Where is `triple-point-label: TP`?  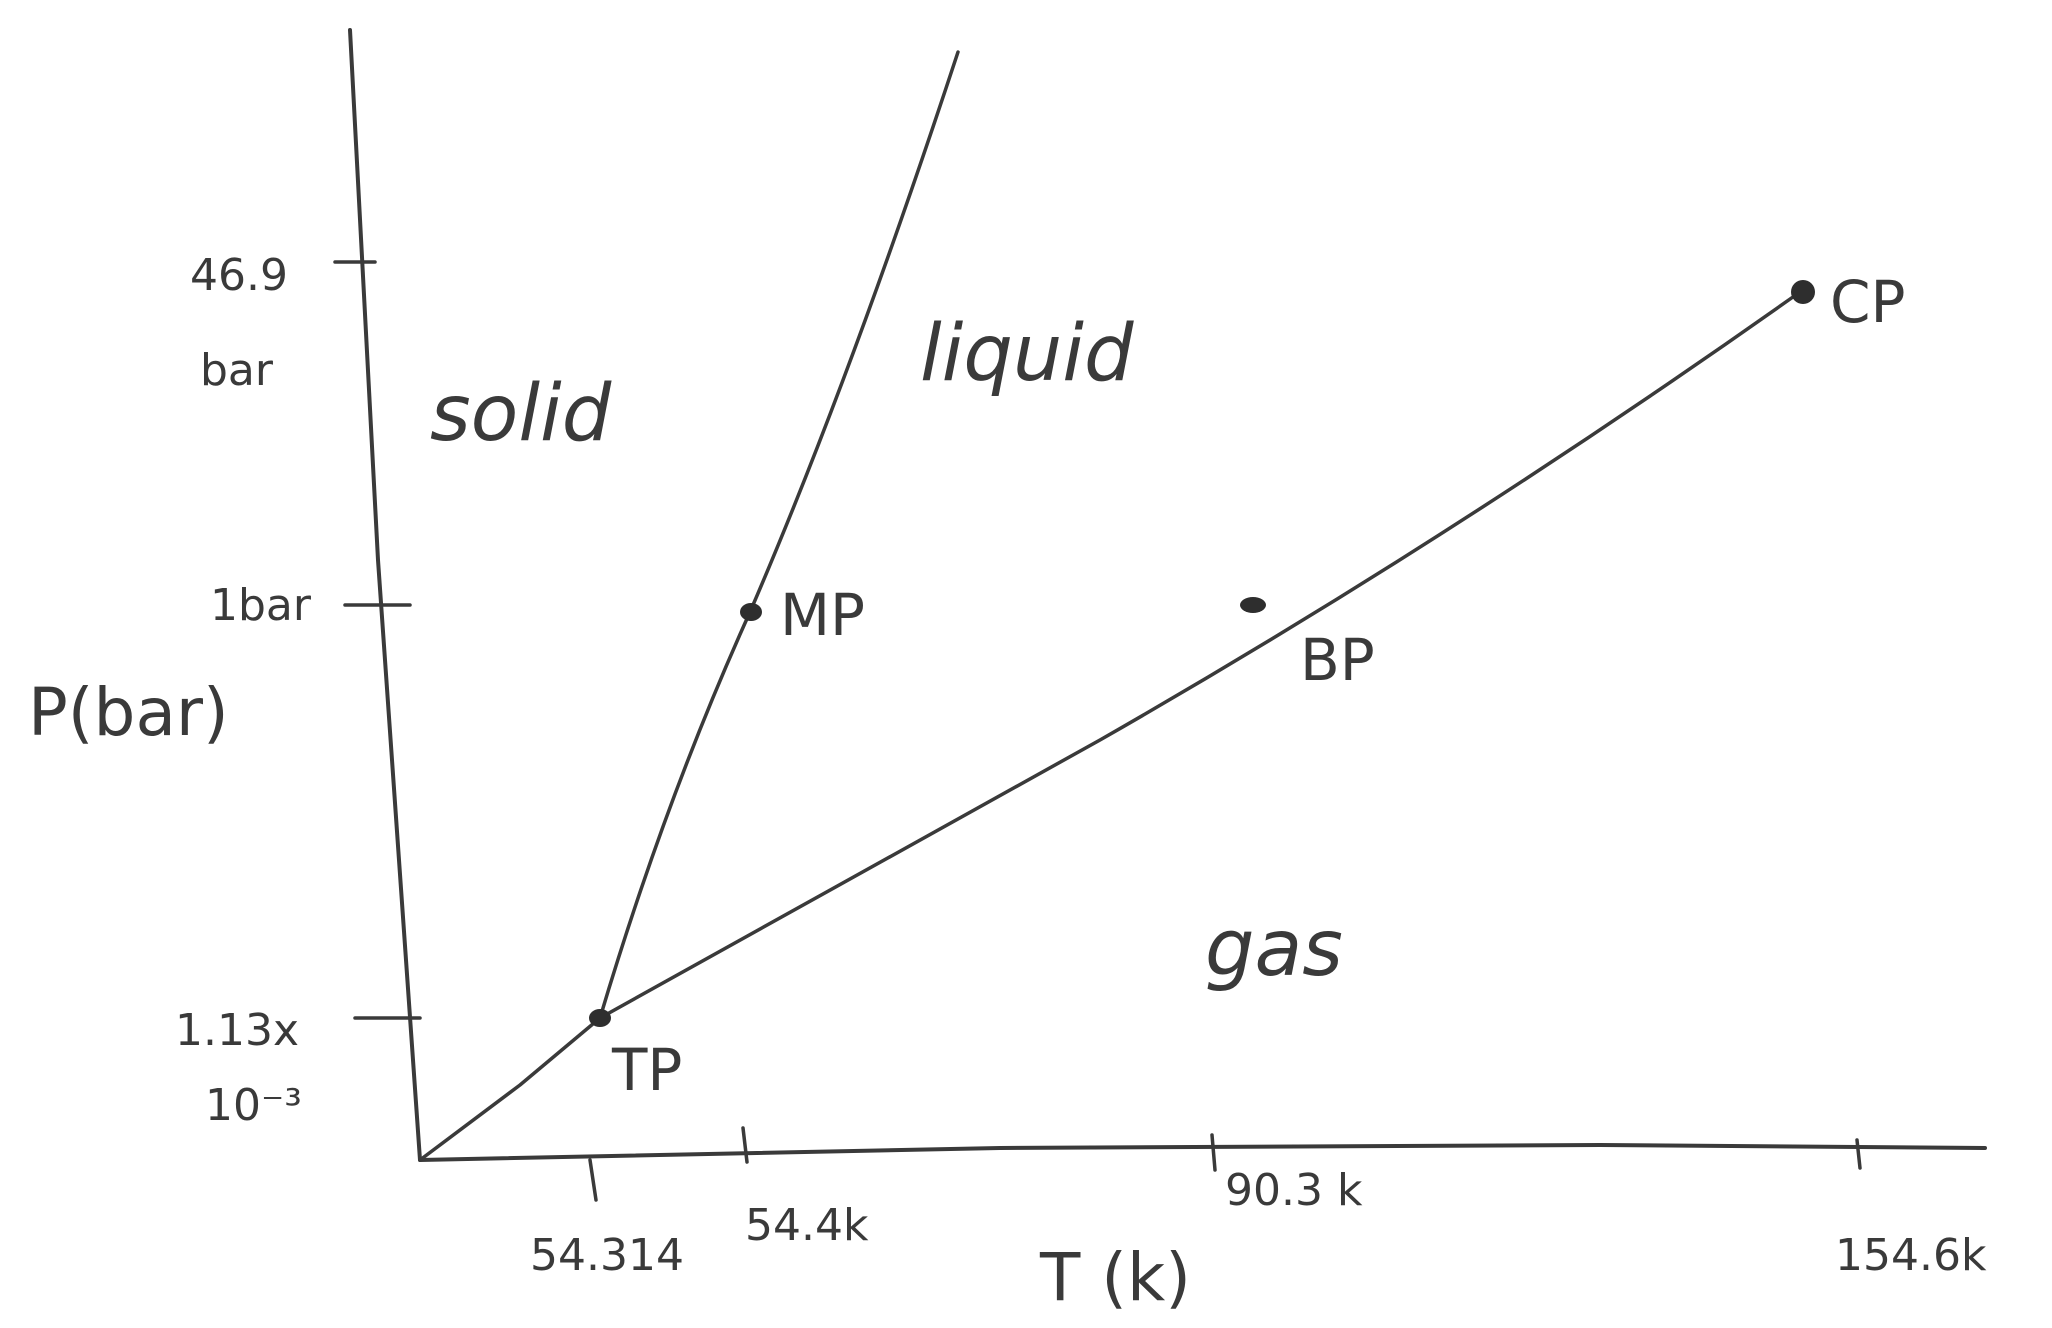 triple-point-label: TP is located at coordinates (646, 1070).